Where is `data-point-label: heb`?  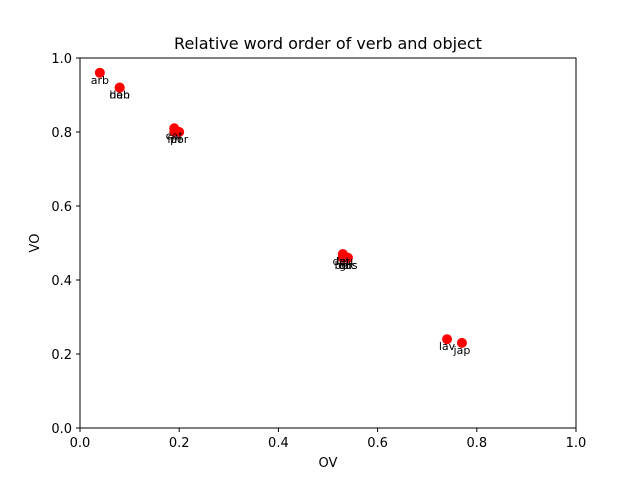 data-point-label: heb is located at coordinates (119, 95).